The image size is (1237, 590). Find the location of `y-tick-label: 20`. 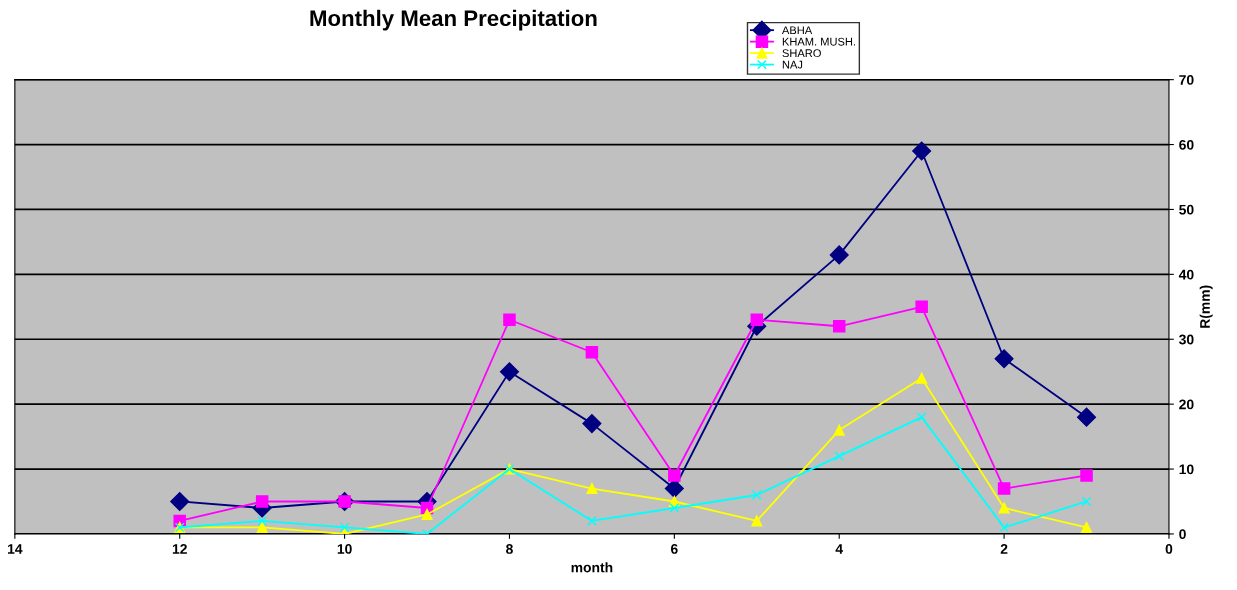

y-tick-label: 20 is located at coordinates (1186, 404).